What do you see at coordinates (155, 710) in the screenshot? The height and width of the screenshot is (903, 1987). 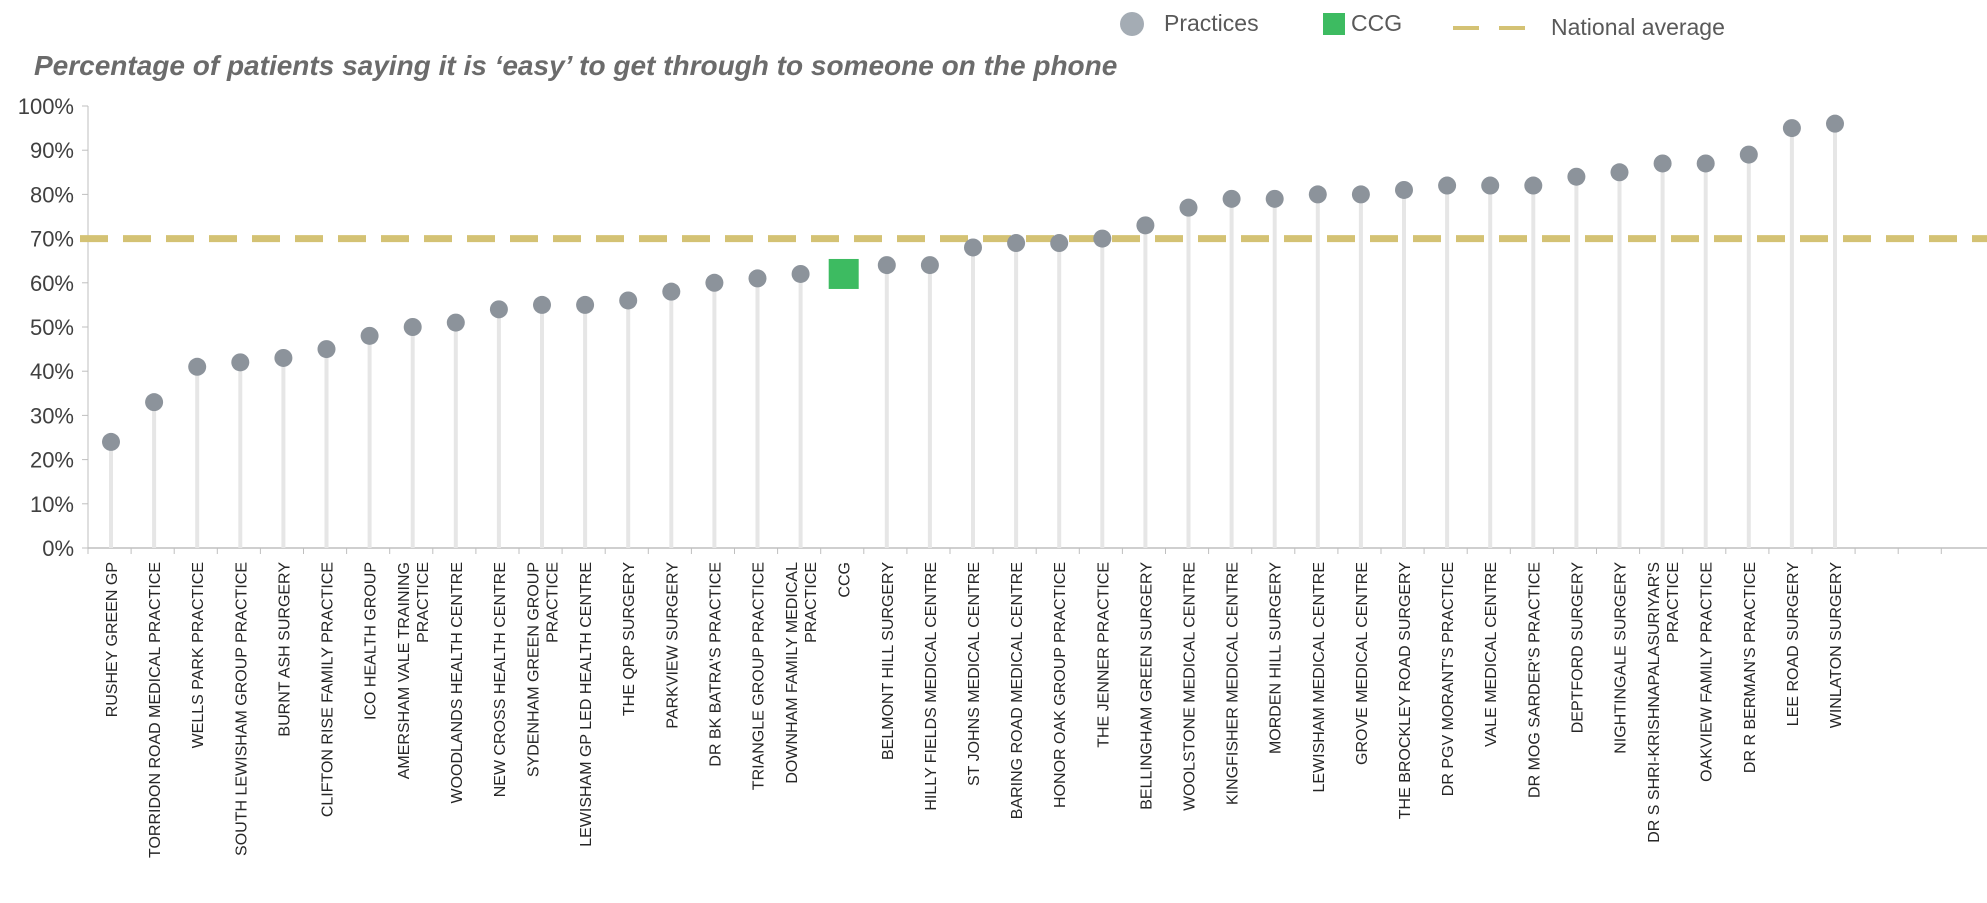 I see `x-category-label: TORRIDON ROAD MEDICAL PRACTICE` at bounding box center [155, 710].